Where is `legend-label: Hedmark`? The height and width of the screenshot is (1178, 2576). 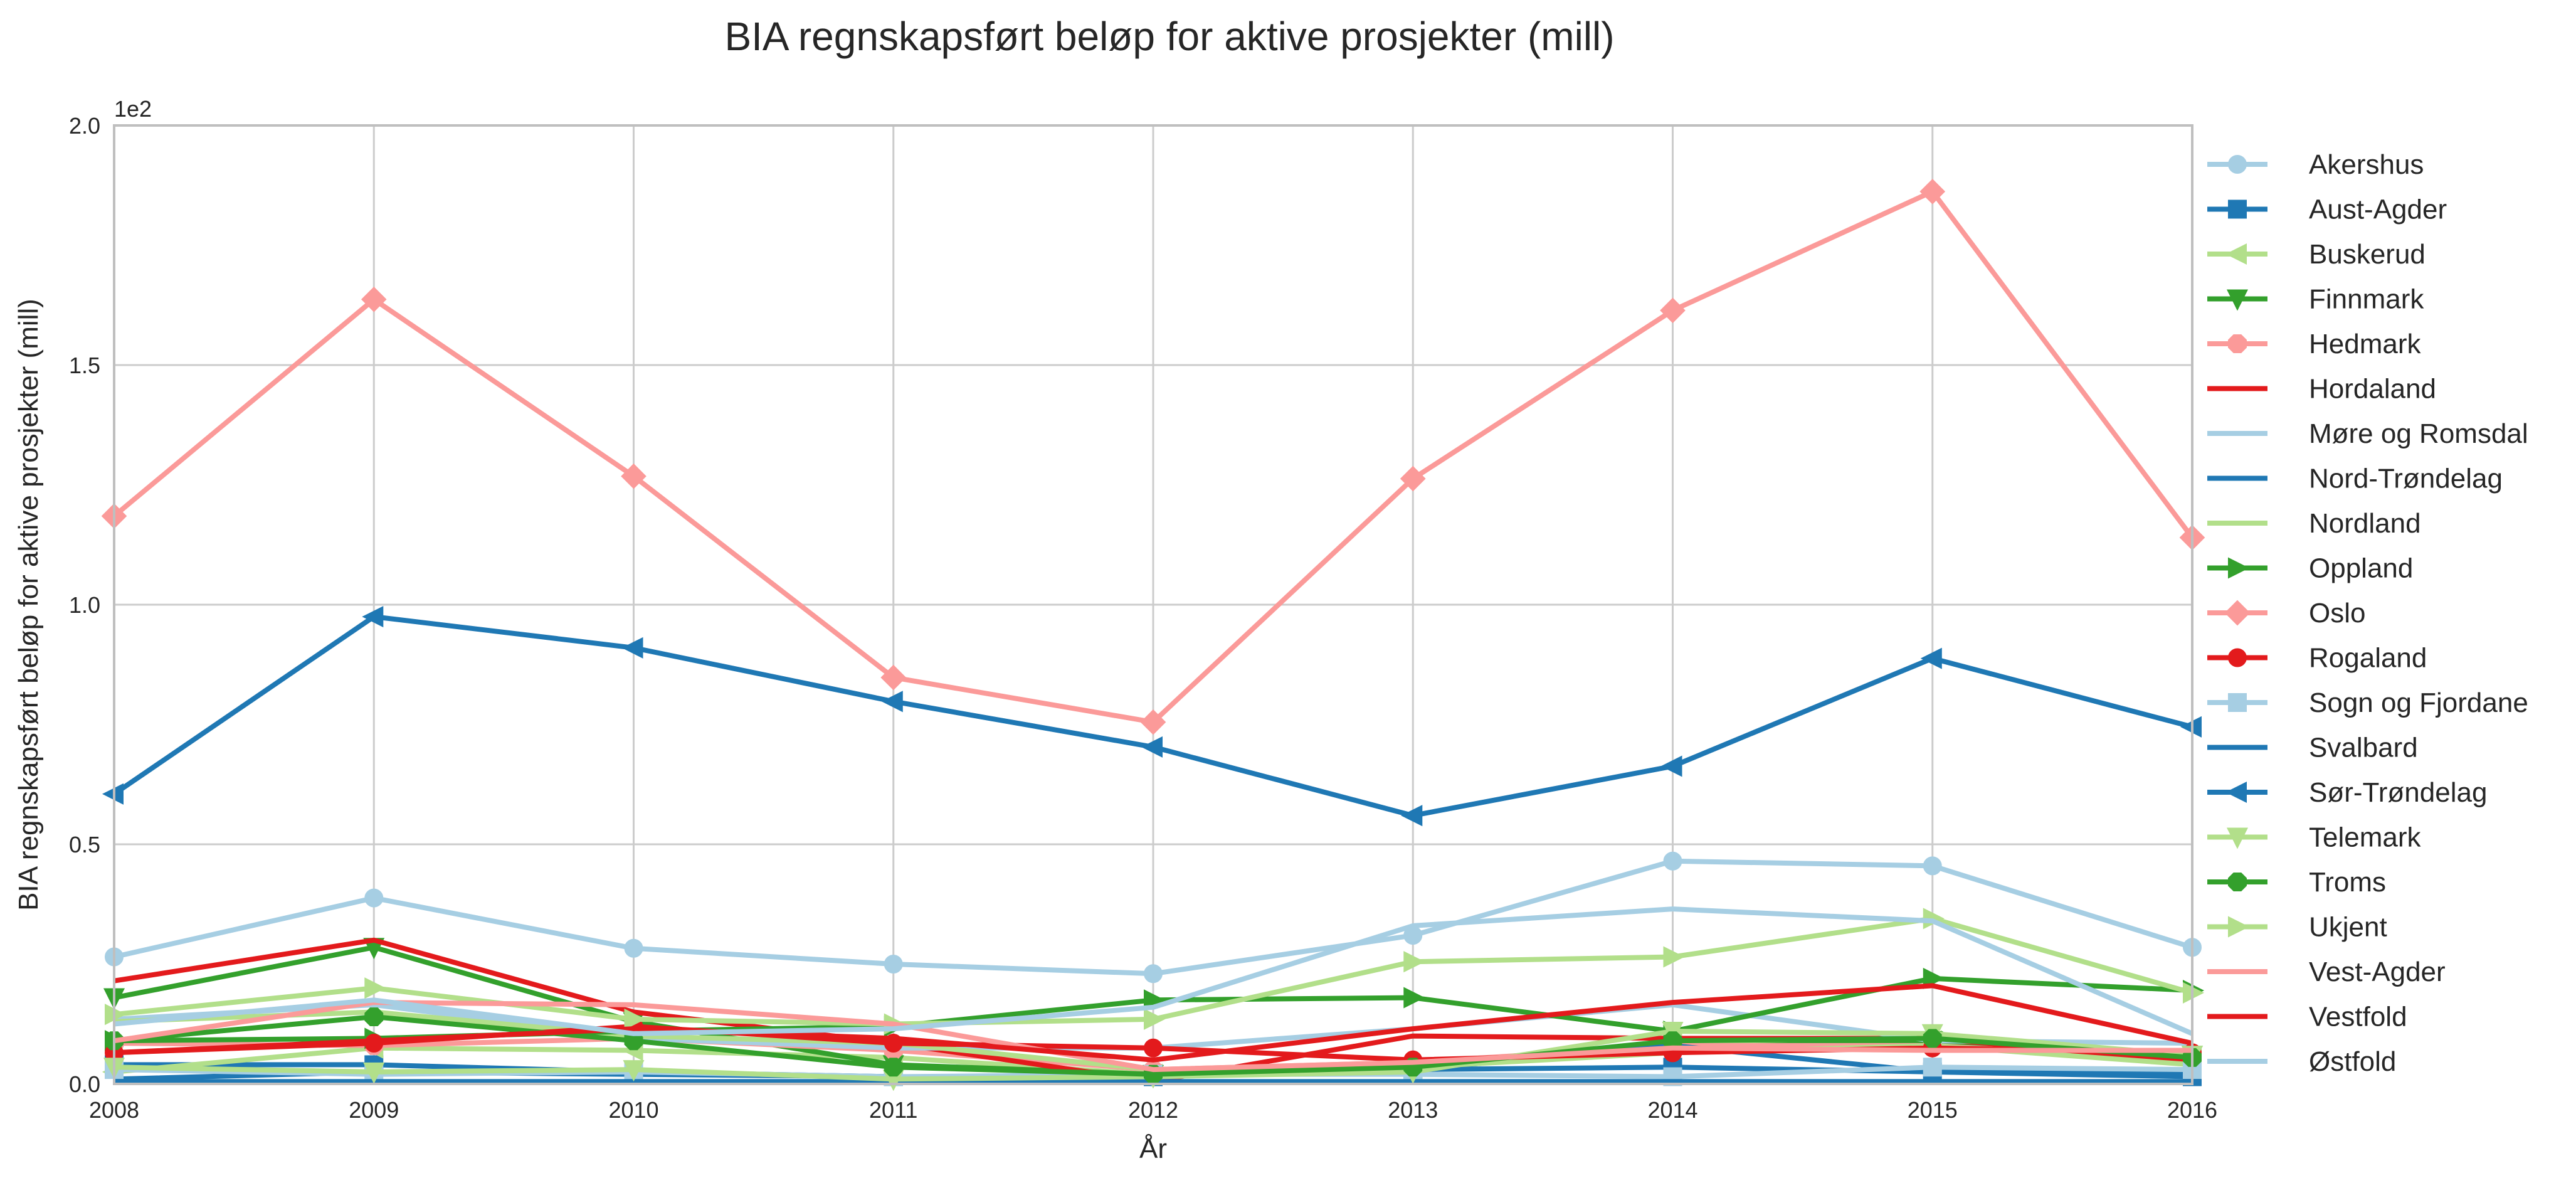
legend-label: Hedmark is located at coordinates (2365, 344).